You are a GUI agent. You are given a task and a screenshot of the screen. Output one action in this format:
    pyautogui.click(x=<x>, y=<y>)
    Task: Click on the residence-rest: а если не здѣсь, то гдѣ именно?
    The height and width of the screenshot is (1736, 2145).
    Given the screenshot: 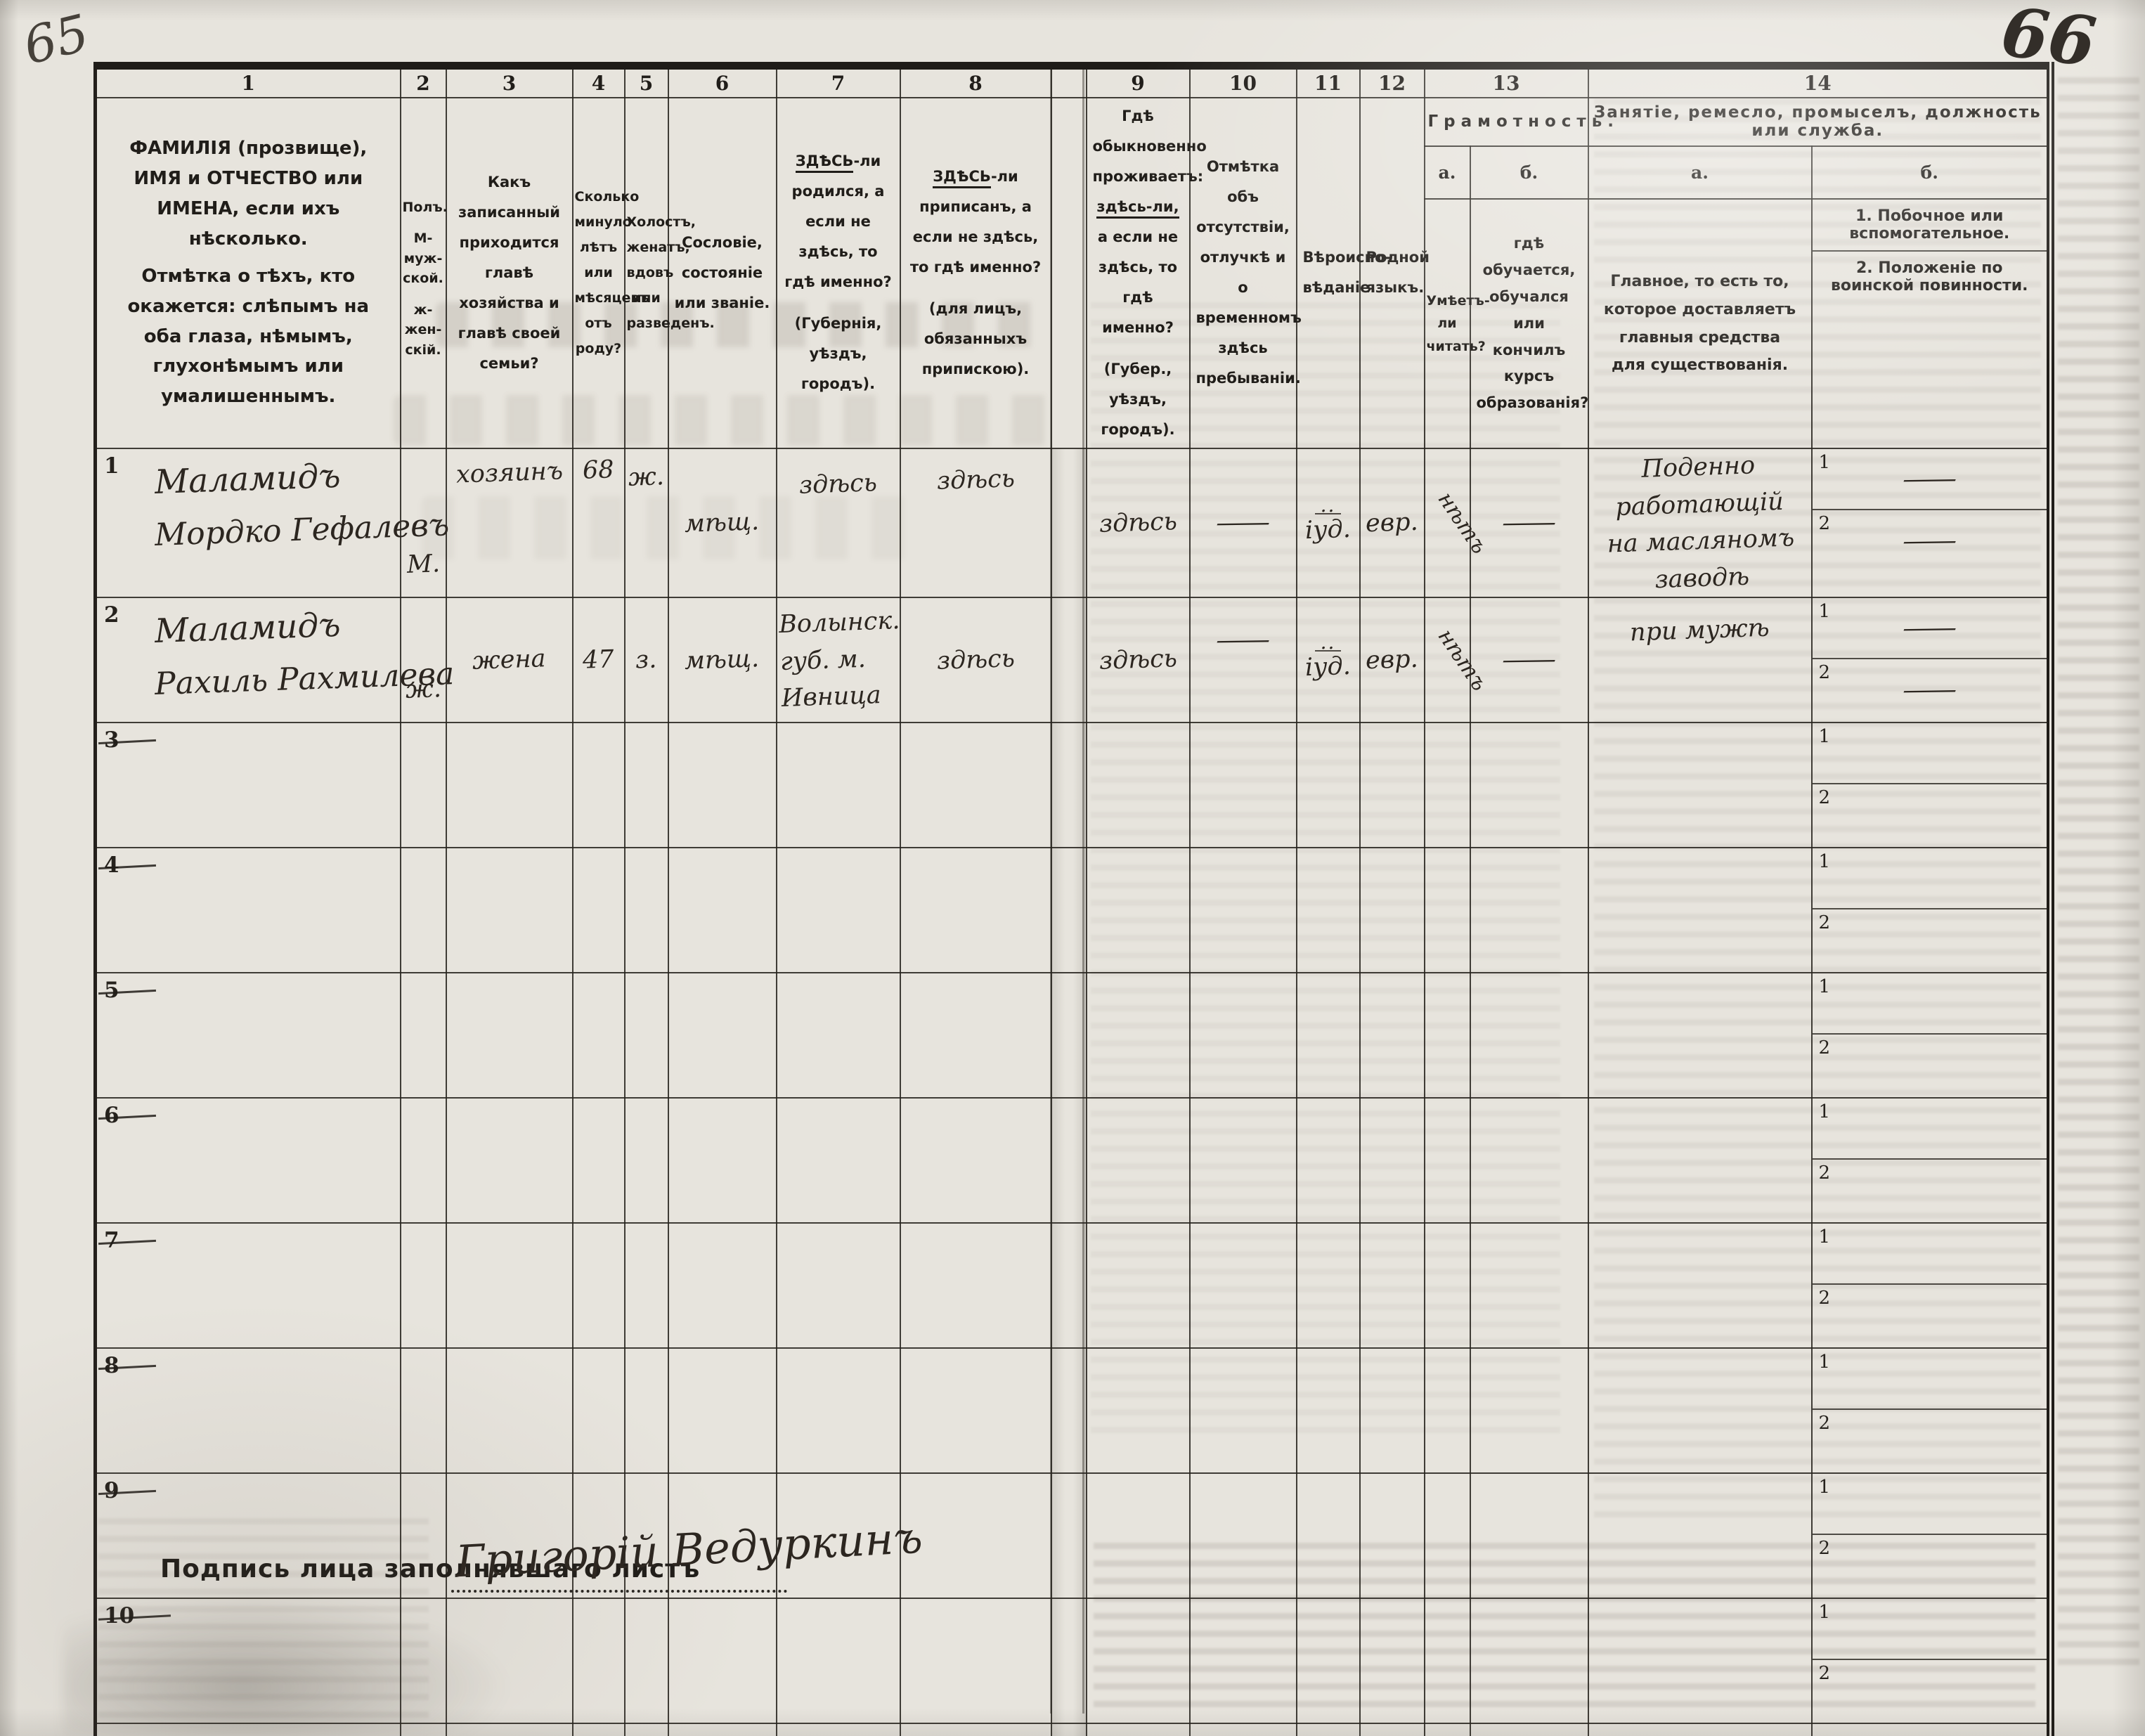 What is the action you would take?
    pyautogui.click(x=1138, y=282)
    